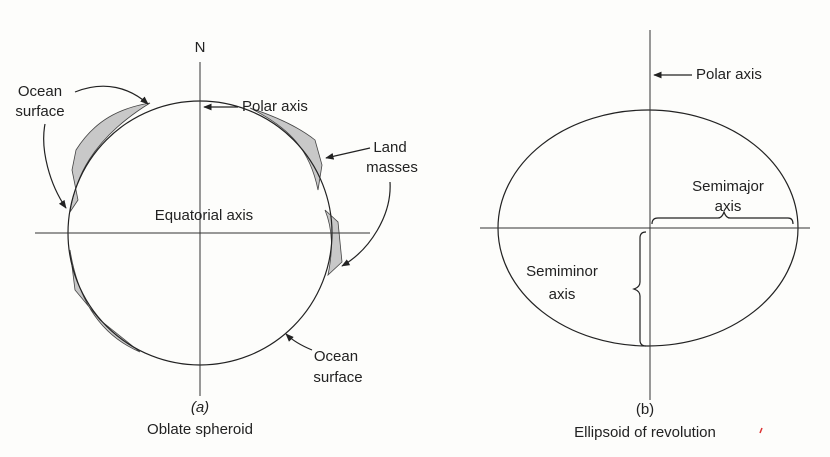 Image resolution: width=830 pixels, height=457 pixels. I want to click on equatorial-axis-label: Equatorial axis, so click(204, 215).